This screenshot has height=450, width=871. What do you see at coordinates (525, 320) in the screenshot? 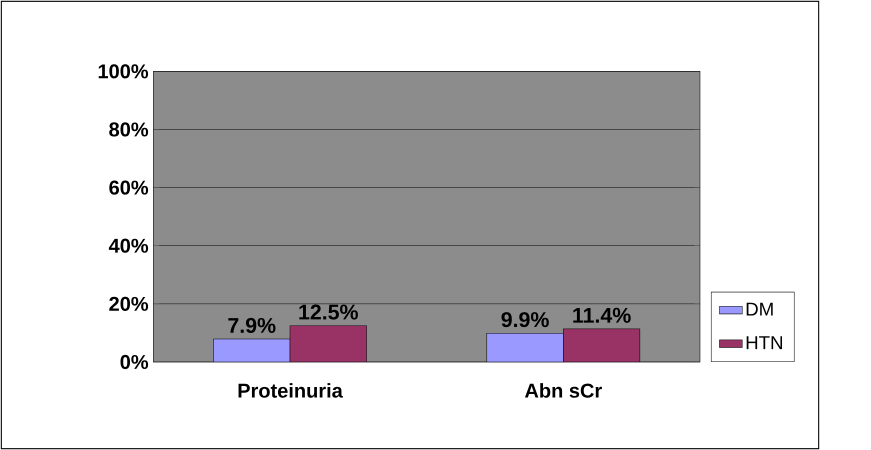
I see `data-label: 9.9%` at bounding box center [525, 320].